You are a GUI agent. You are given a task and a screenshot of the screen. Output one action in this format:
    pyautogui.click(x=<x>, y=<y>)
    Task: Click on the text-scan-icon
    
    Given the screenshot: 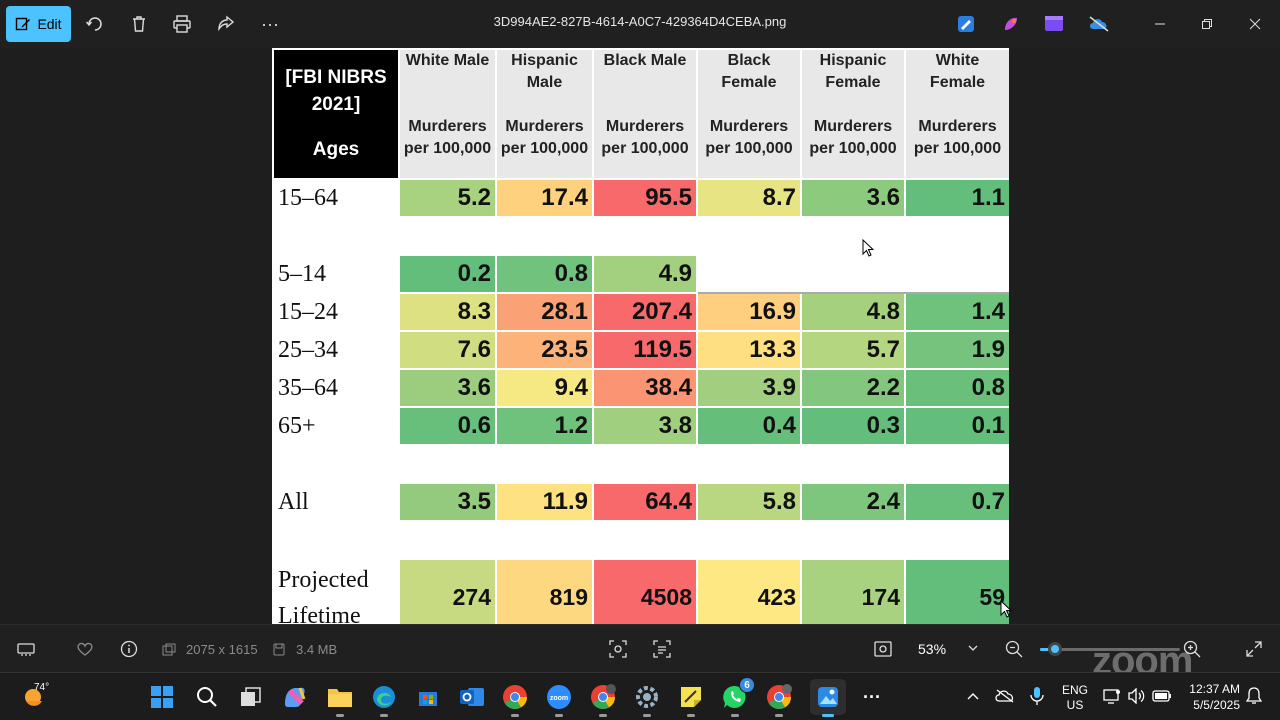 What is the action you would take?
    pyautogui.click(x=662, y=649)
    